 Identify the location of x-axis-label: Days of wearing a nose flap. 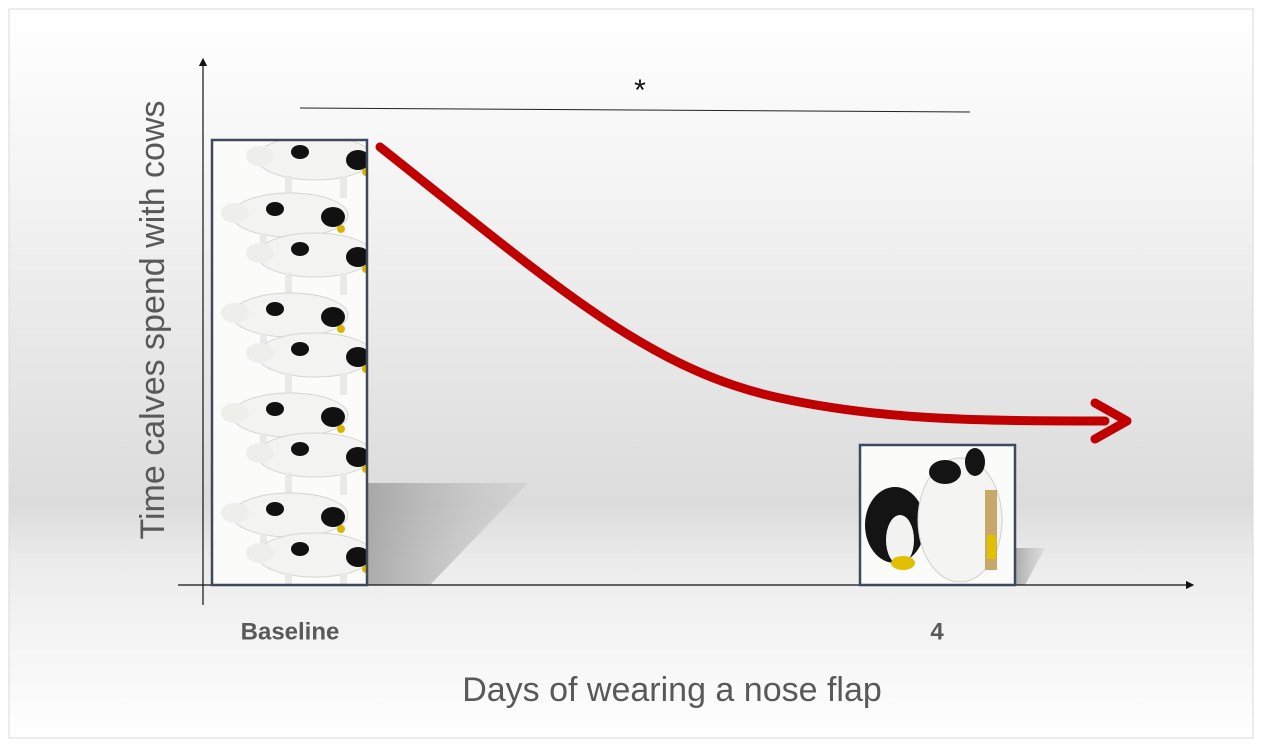
(672, 690).